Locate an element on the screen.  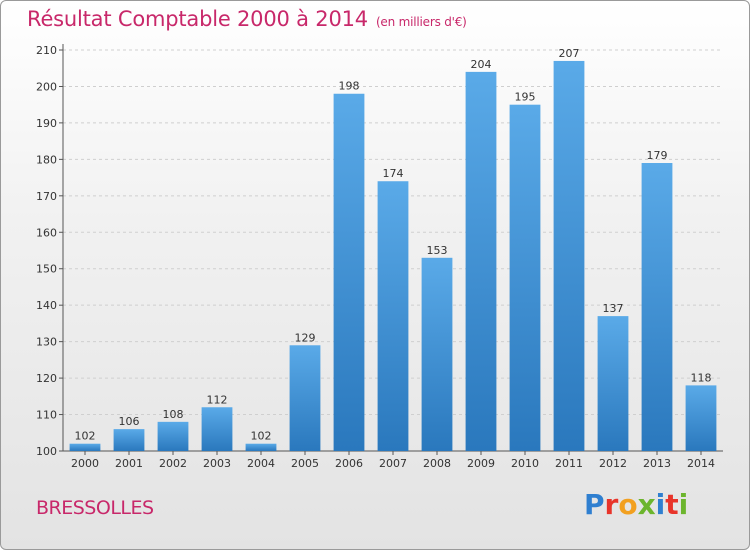
logo-letter: o is located at coordinates (628, 504).